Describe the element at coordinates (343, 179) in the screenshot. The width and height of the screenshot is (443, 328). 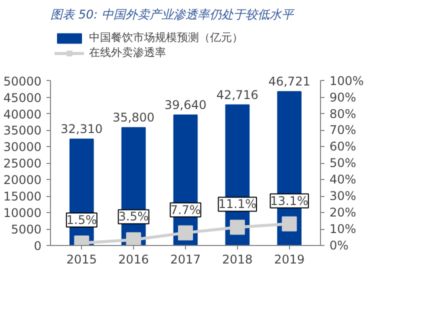
I see `y2-tick-label: 40%` at that location.